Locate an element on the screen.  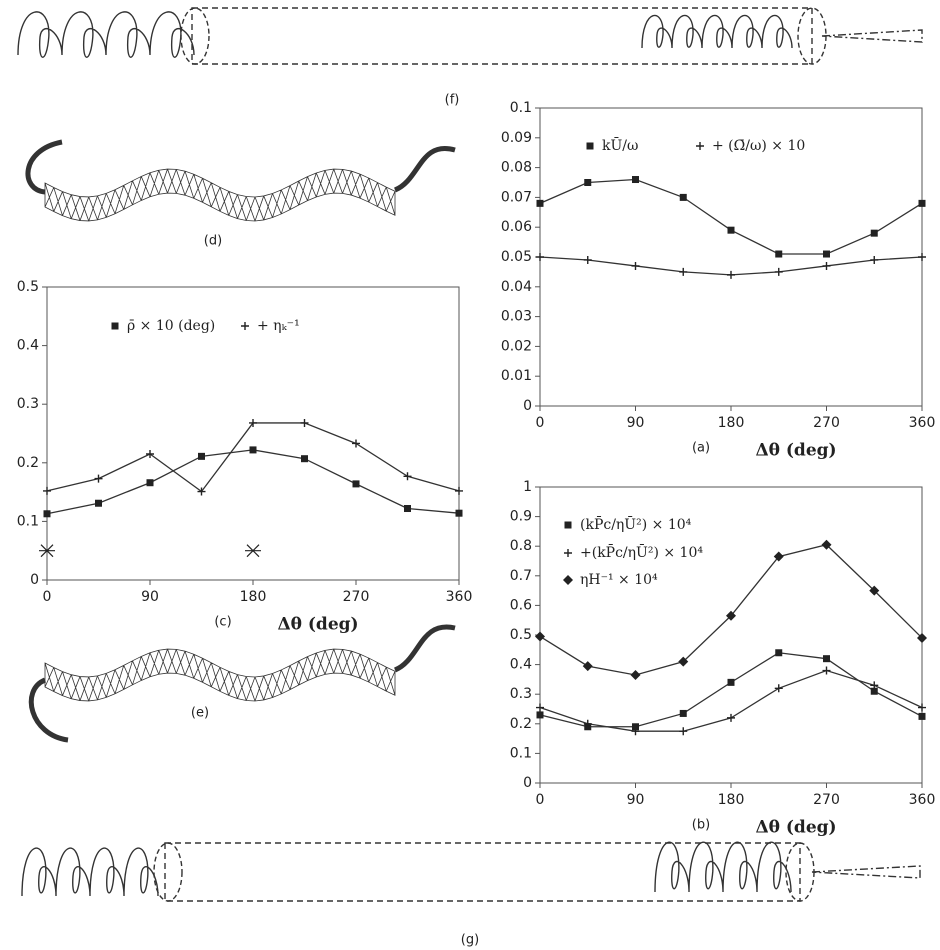
x-axis-label: Δθ (deg) is located at coordinates (317, 625).